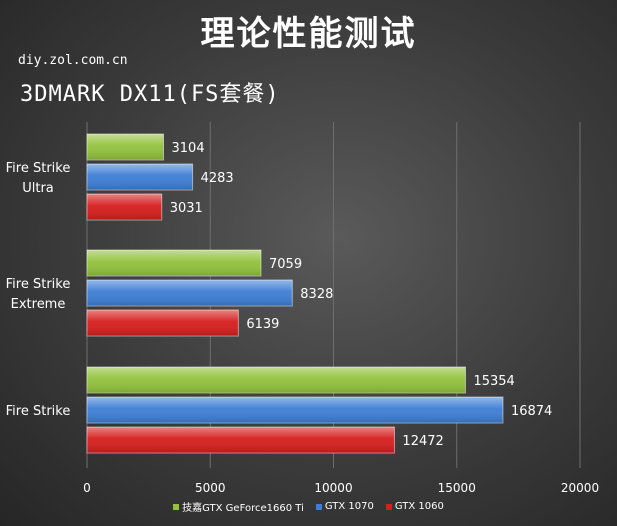 The image size is (617, 526). What do you see at coordinates (38, 304) in the screenshot?
I see `category-label: Extreme` at bounding box center [38, 304].